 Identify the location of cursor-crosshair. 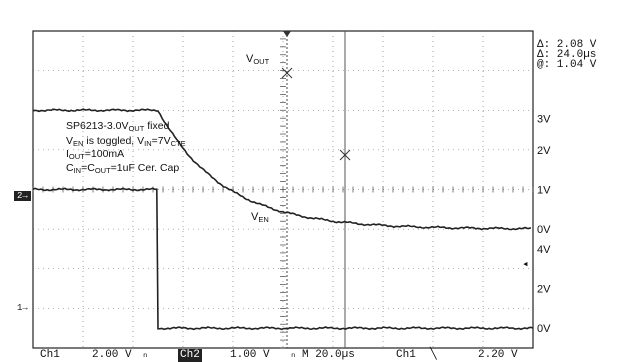
(345, 155).